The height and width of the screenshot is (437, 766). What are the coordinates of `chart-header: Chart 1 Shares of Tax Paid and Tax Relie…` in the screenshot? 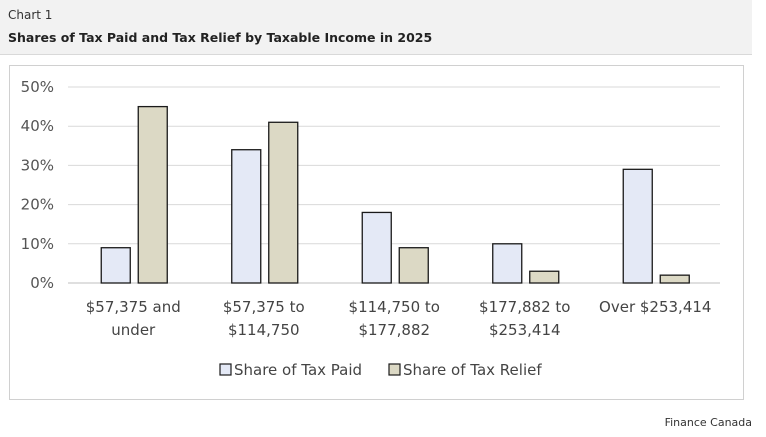 It's located at (376, 27).